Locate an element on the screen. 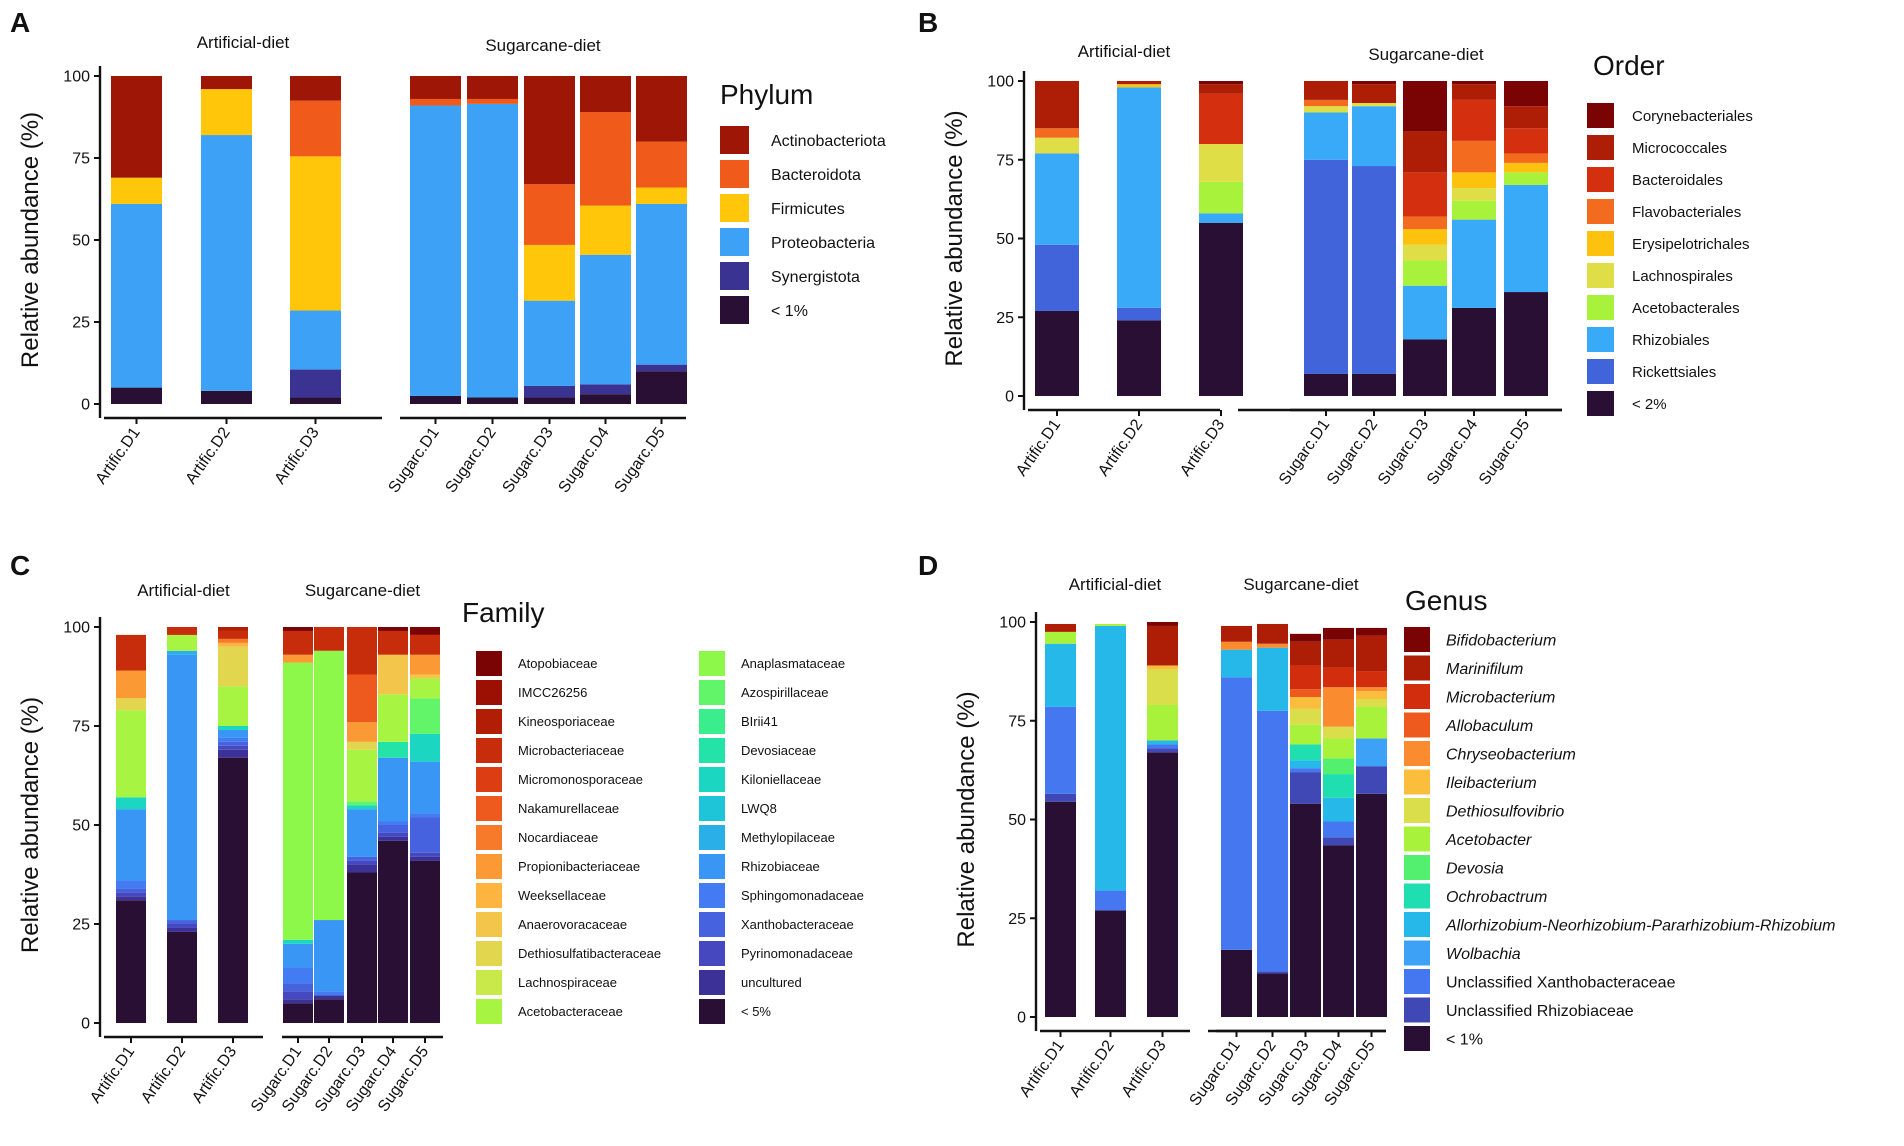 This screenshot has height=1146, width=1904. legend-label: Corynebacteriales is located at coordinates (1692, 116).